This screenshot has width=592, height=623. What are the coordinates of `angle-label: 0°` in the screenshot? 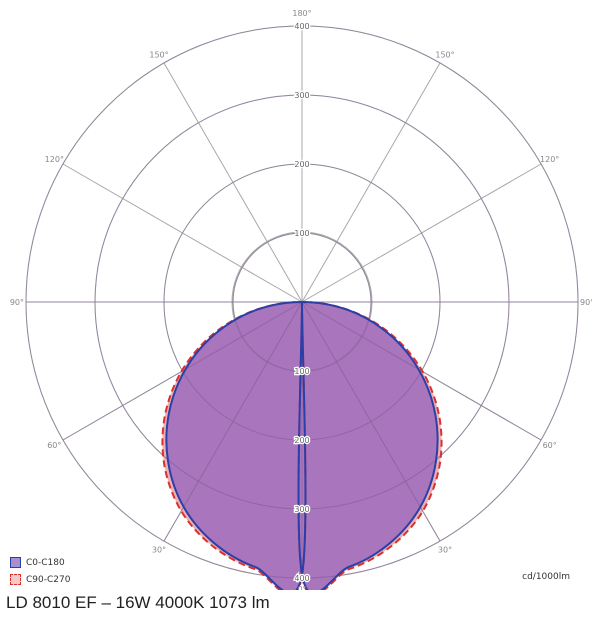 It's located at (301, 587).